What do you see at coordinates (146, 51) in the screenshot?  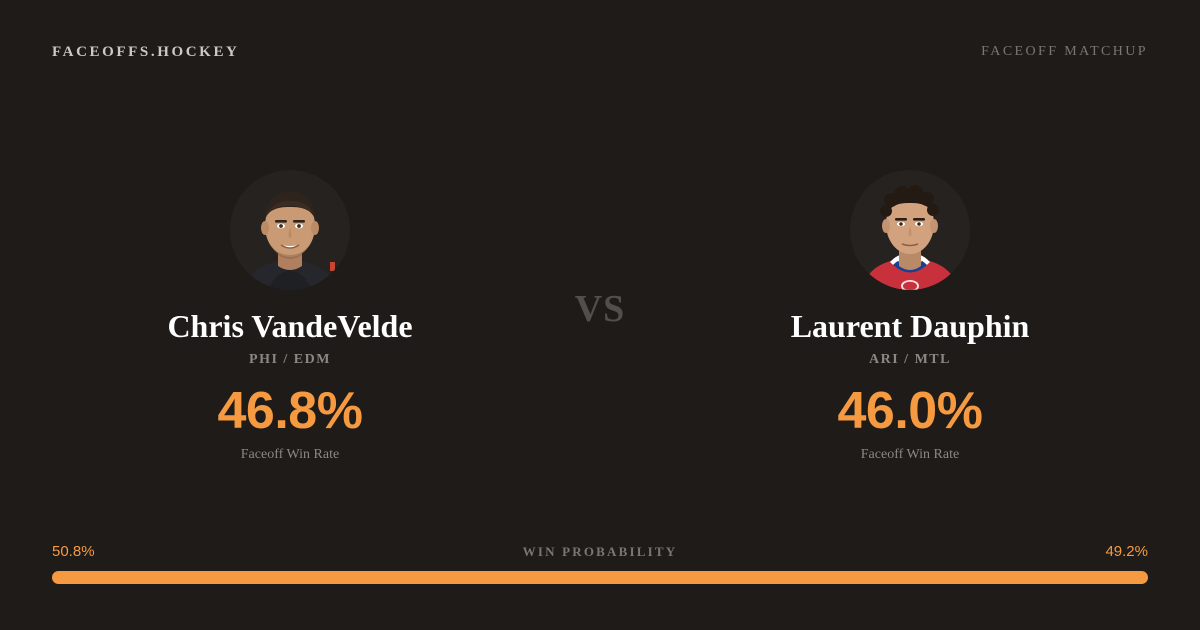 I see `site-logo: FACEOFFS.HOCKEY` at bounding box center [146, 51].